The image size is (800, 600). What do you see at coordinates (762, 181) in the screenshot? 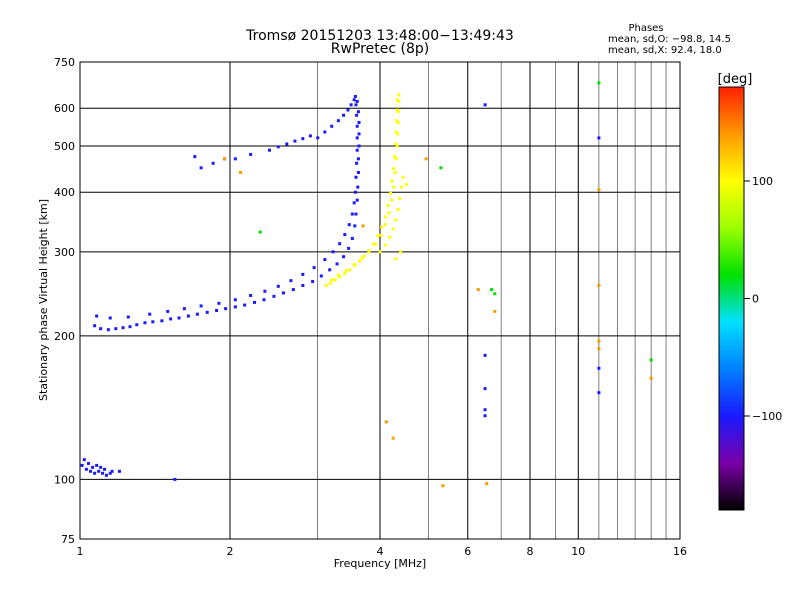
I see `colorbar-tick-label: 100` at bounding box center [762, 181].